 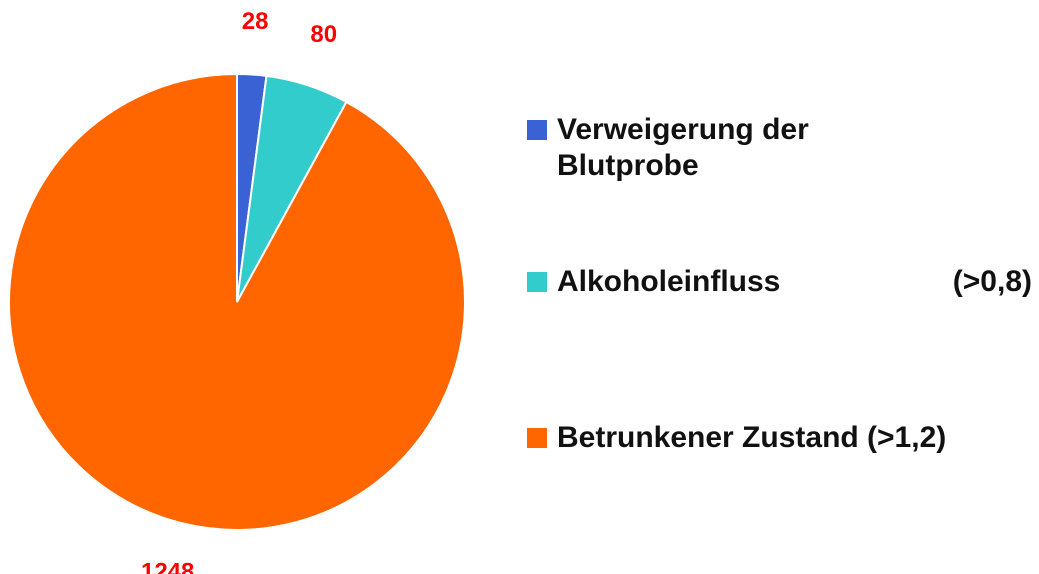 I want to click on legend-label: Betrunkener Zustand (>1,2), so click(x=752, y=437).